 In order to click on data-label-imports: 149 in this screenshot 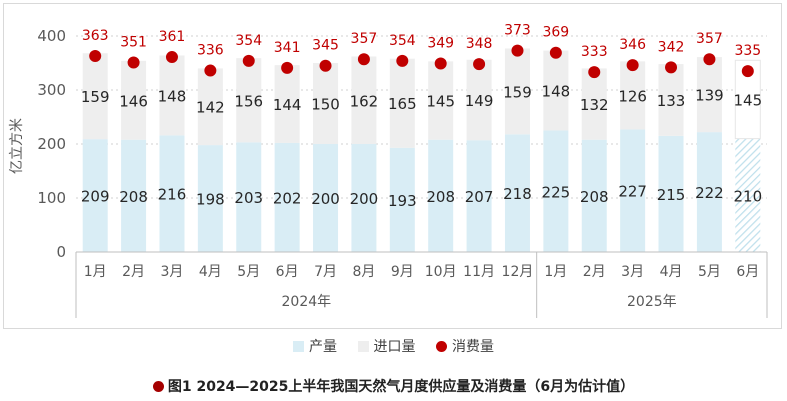, I will do `click(479, 101)`.